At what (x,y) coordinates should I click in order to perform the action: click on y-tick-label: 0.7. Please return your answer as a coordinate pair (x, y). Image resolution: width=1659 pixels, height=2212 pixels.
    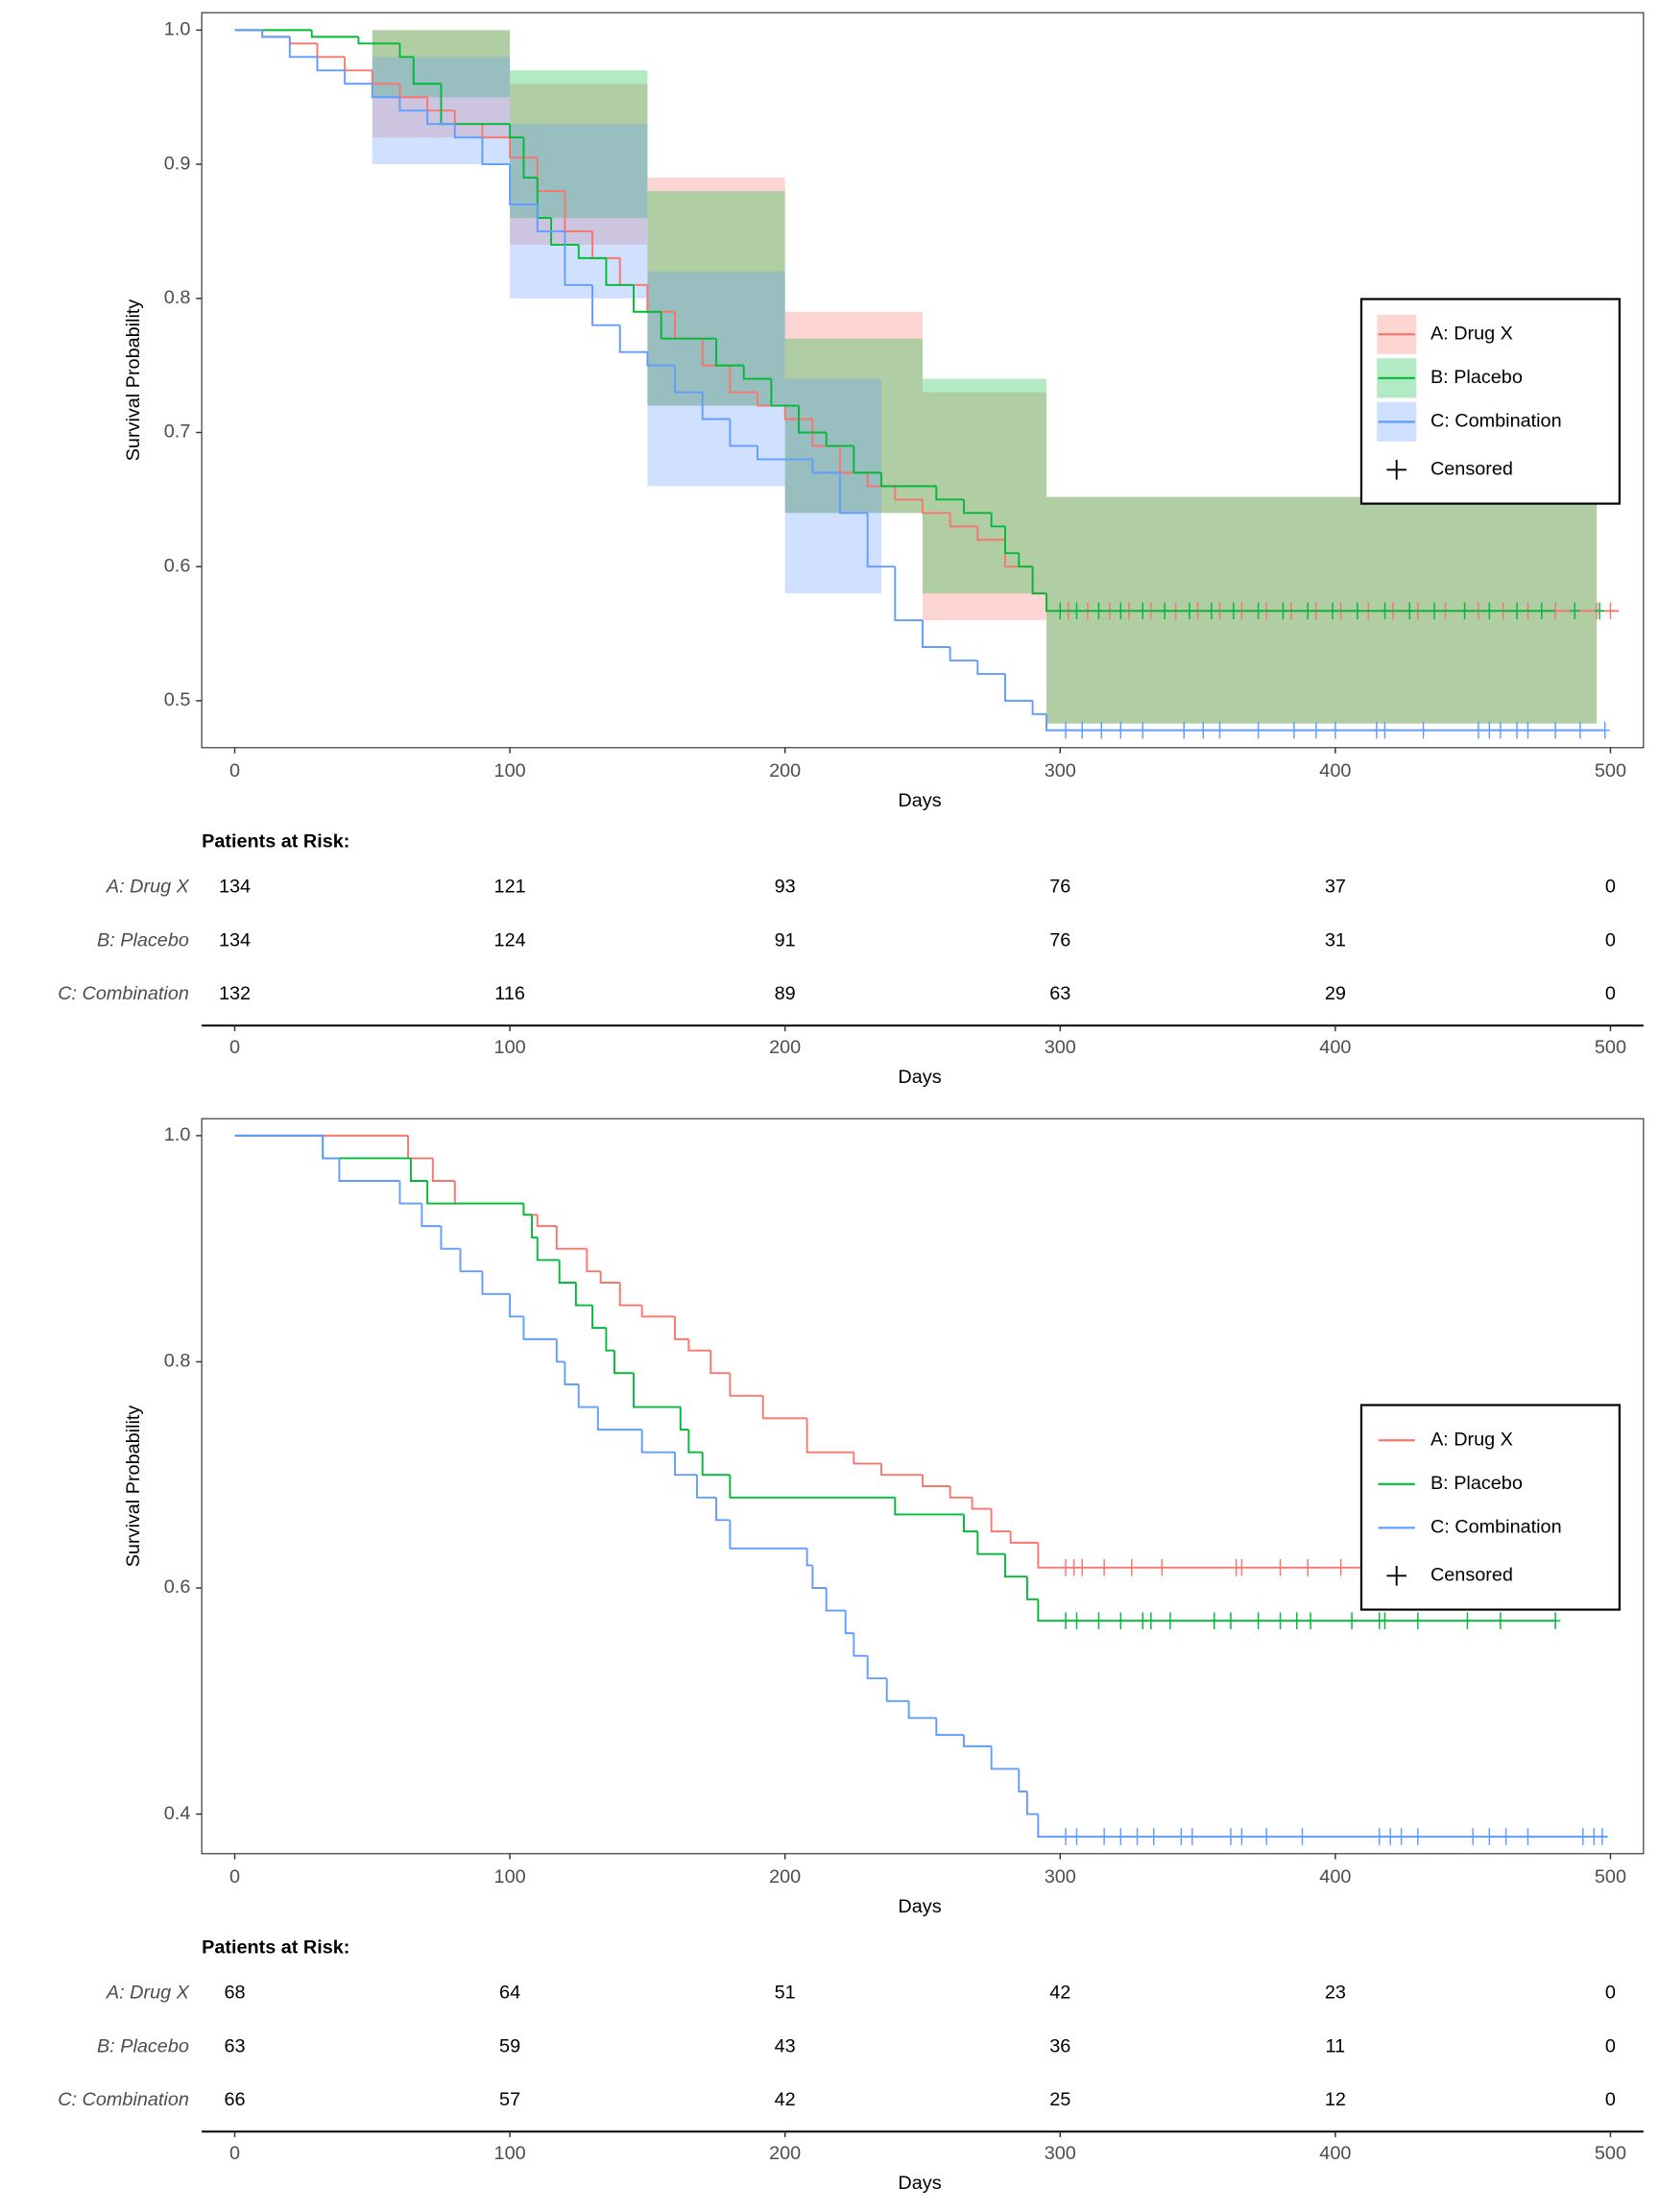
    Looking at the image, I should click on (177, 432).